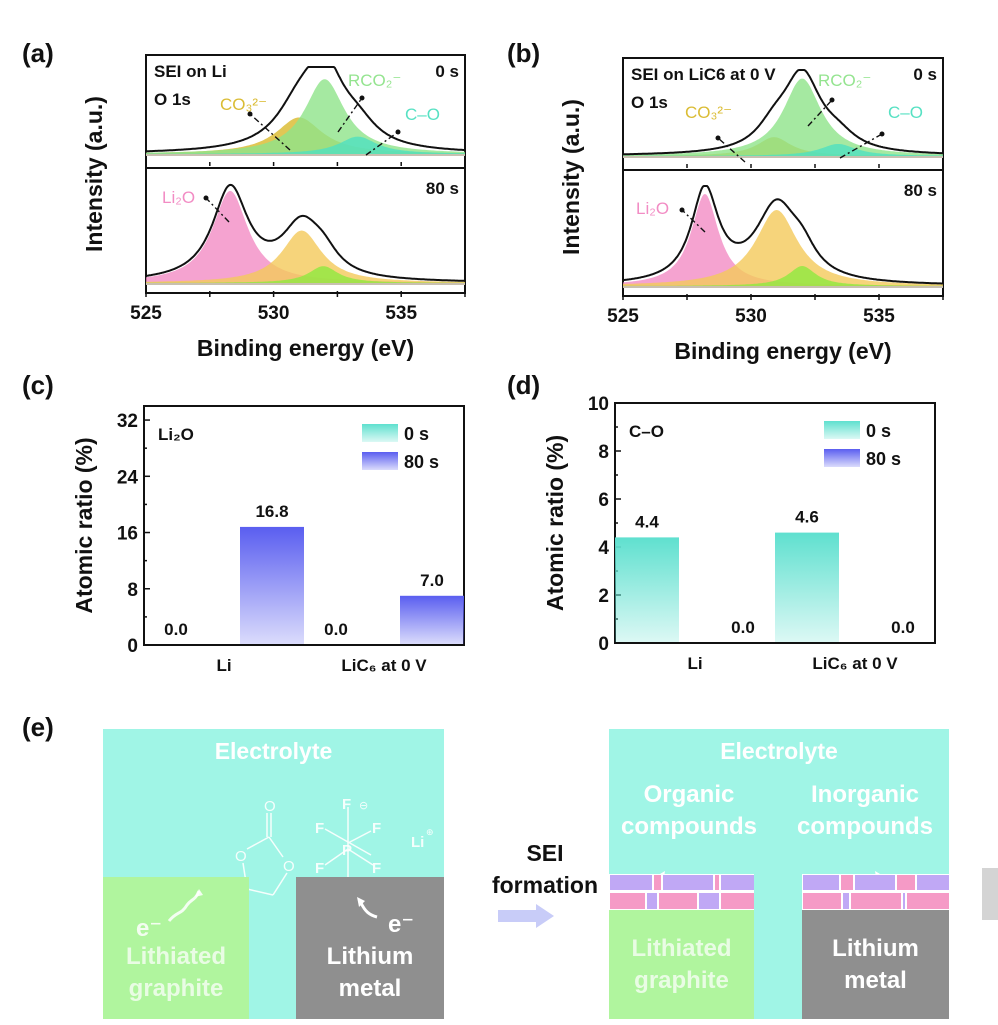  Describe the element at coordinates (875, 948) in the screenshot. I see `metal-label-after-line1: Lithium` at that location.